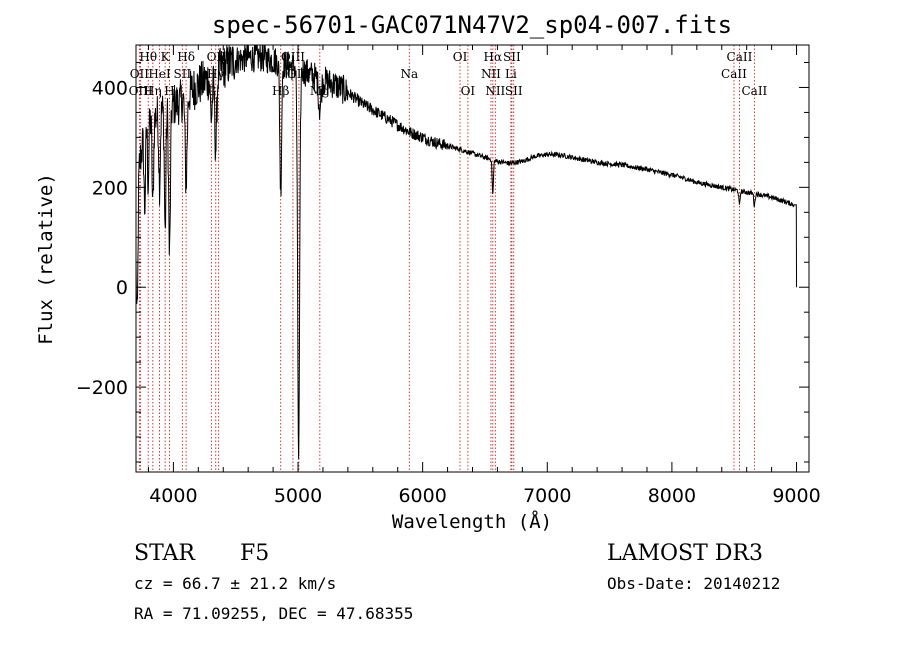  I want to click on spectral-line-label: G, so click(212, 91).